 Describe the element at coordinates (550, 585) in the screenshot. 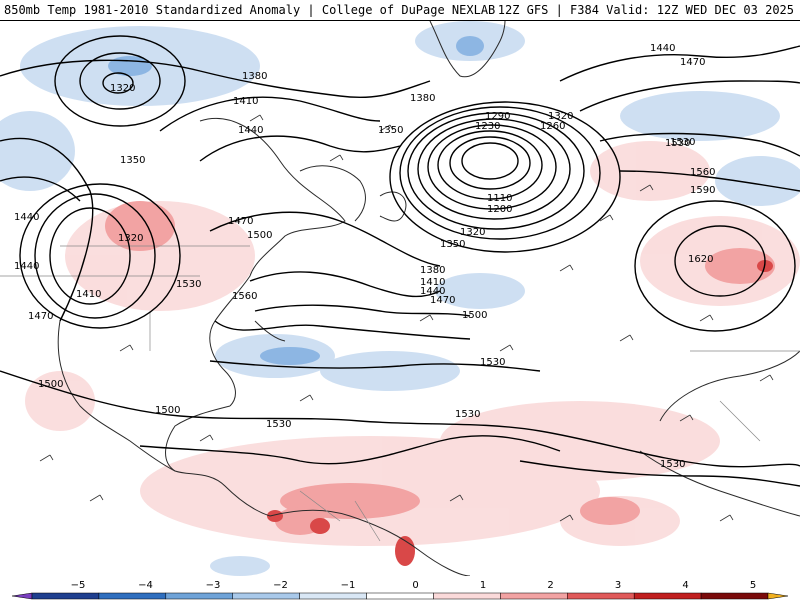

I see `scale-tick-label: 2` at that location.